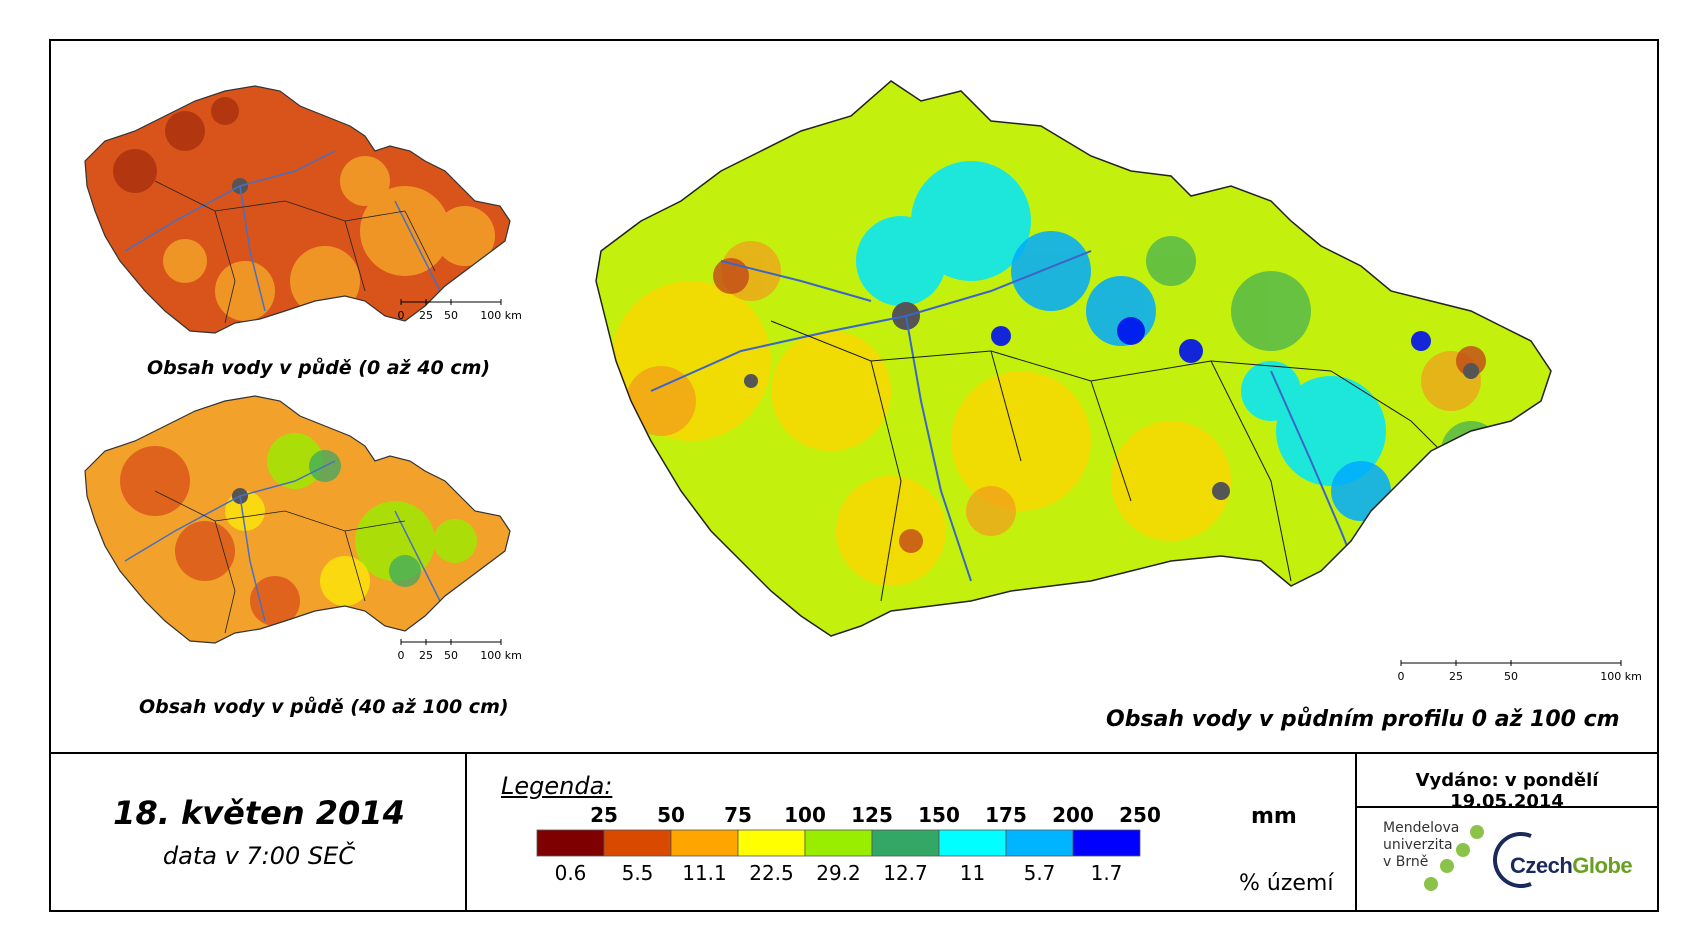 Image resolution: width=1700 pixels, height=950 pixels. What do you see at coordinates (1006, 815) in the screenshot?
I see `legend-threshold-6: 175` at bounding box center [1006, 815].